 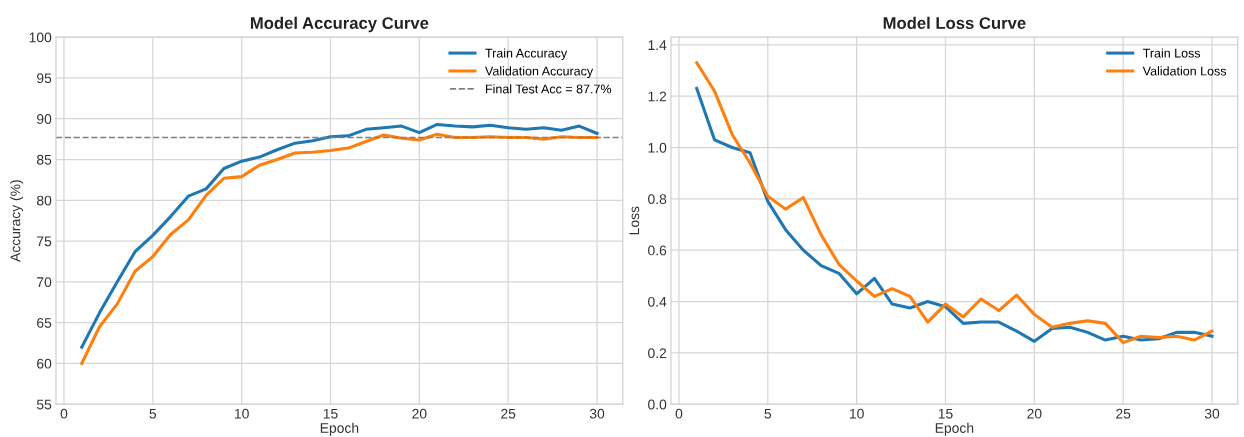 What do you see at coordinates (44, 119) in the screenshot?
I see `y-tick-label: 90` at bounding box center [44, 119].